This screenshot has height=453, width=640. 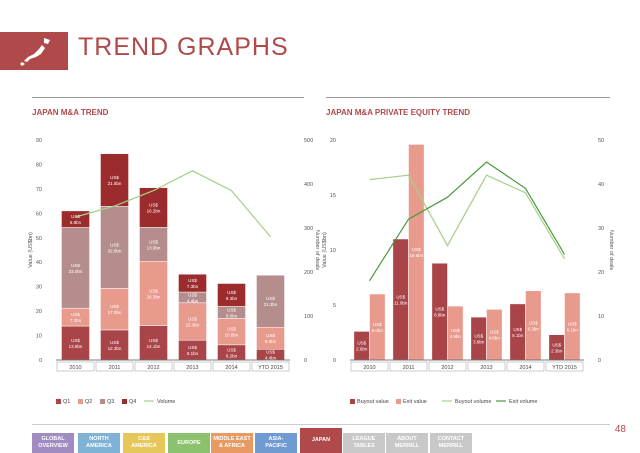 I want to click on y-tick-label: 40, so click(x=39, y=263).